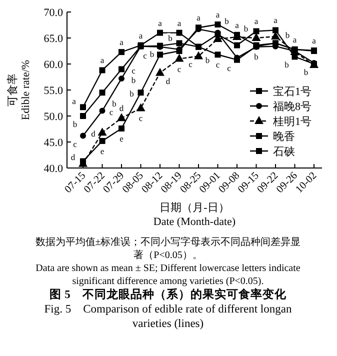  I want to click on x-axis-title: 日期（月-日） Date (Month-date), so click(194, 215).